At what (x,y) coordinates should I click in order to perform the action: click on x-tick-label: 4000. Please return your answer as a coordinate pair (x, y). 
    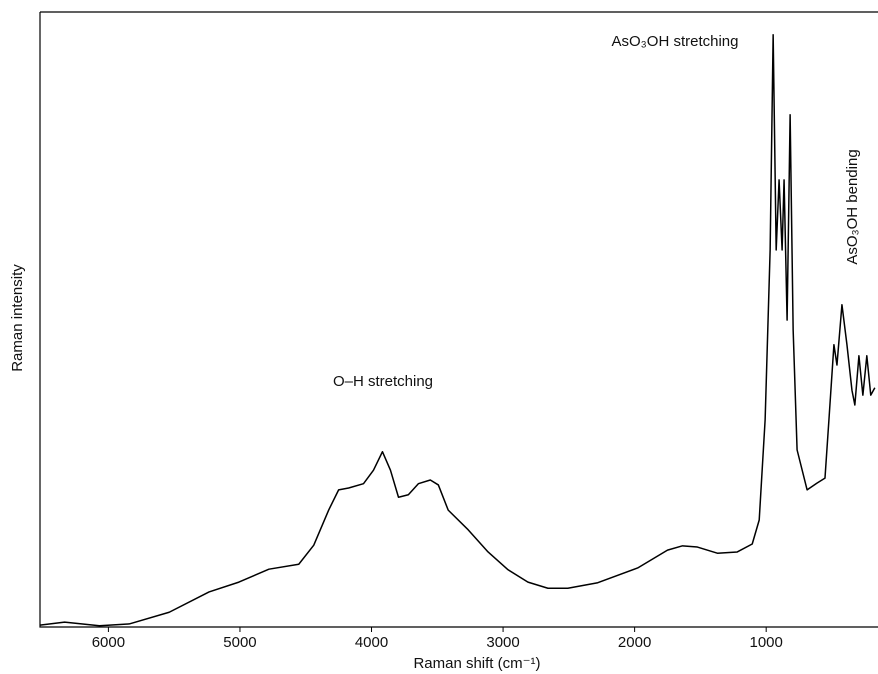
    Looking at the image, I should click on (371, 642).